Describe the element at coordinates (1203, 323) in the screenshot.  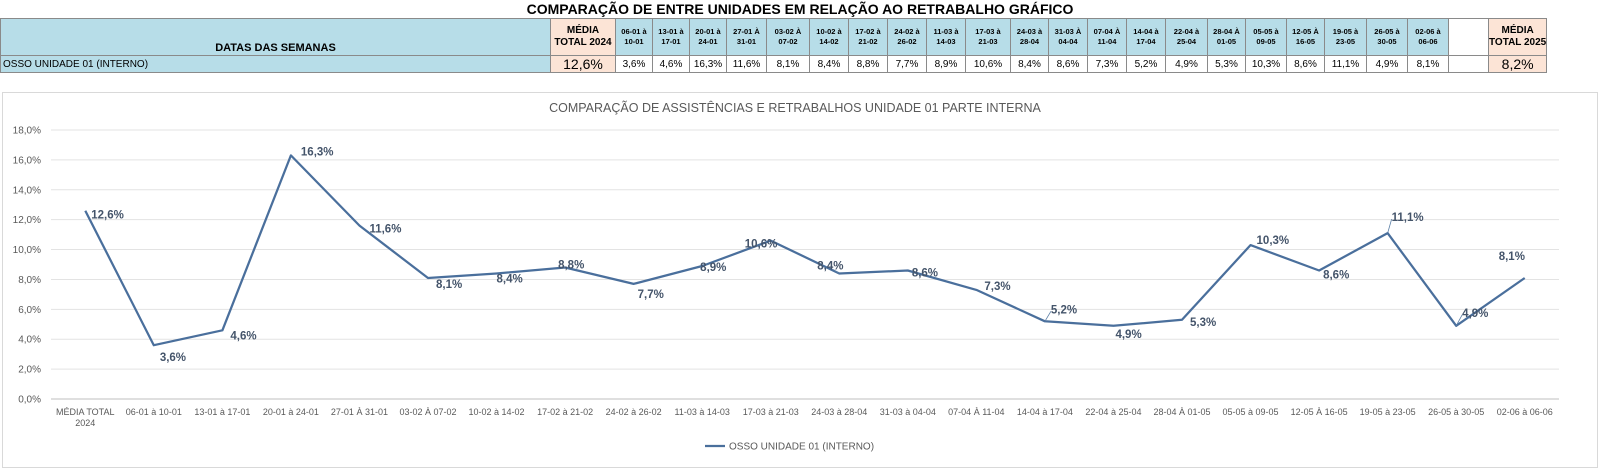
I see `data-label: 5,3%` at that location.